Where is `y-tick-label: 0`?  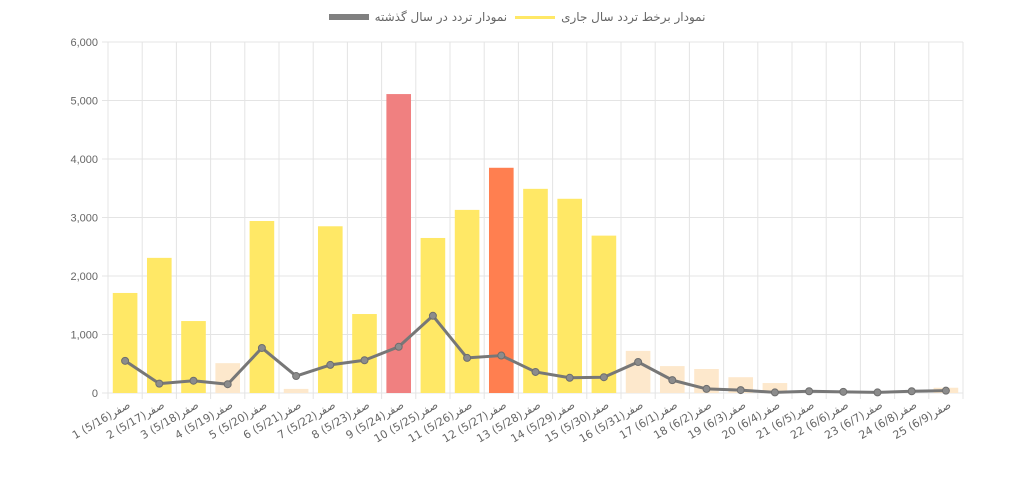
y-tick-label: 0 is located at coordinates (95, 394).